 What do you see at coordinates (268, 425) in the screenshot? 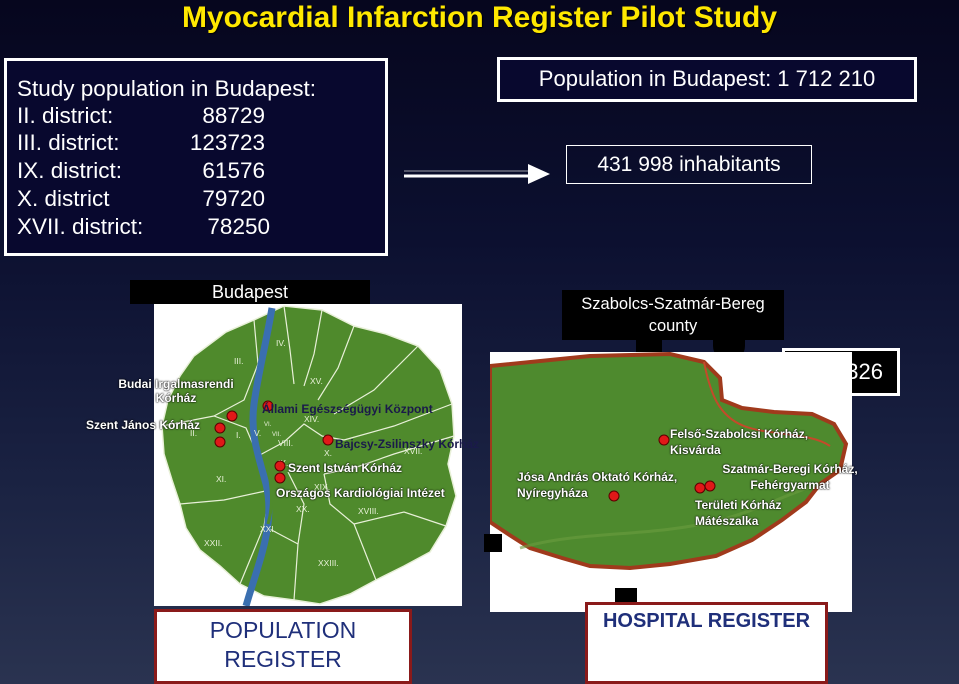
I see `district-number: VI.` at bounding box center [268, 425].